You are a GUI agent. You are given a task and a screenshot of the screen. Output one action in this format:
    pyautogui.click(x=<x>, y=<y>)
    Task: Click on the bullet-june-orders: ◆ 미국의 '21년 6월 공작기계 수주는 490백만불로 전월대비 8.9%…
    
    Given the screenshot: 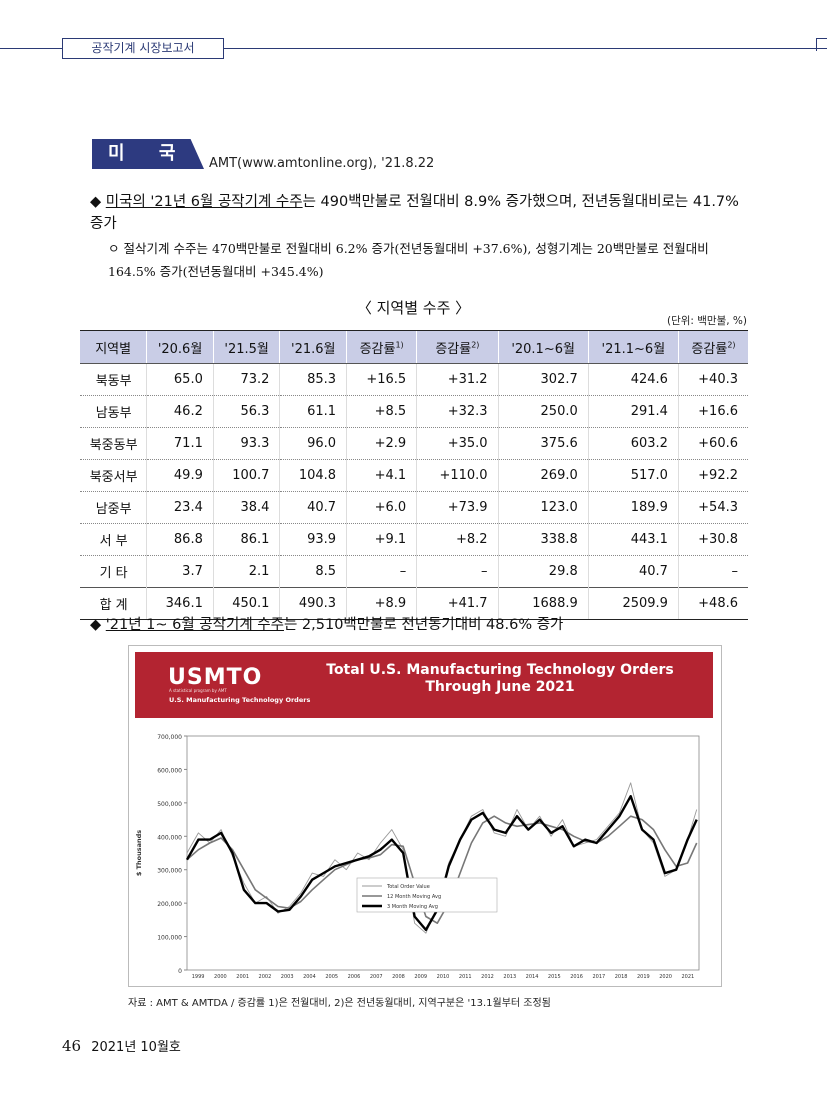 What is the action you would take?
    pyautogui.click(x=420, y=213)
    